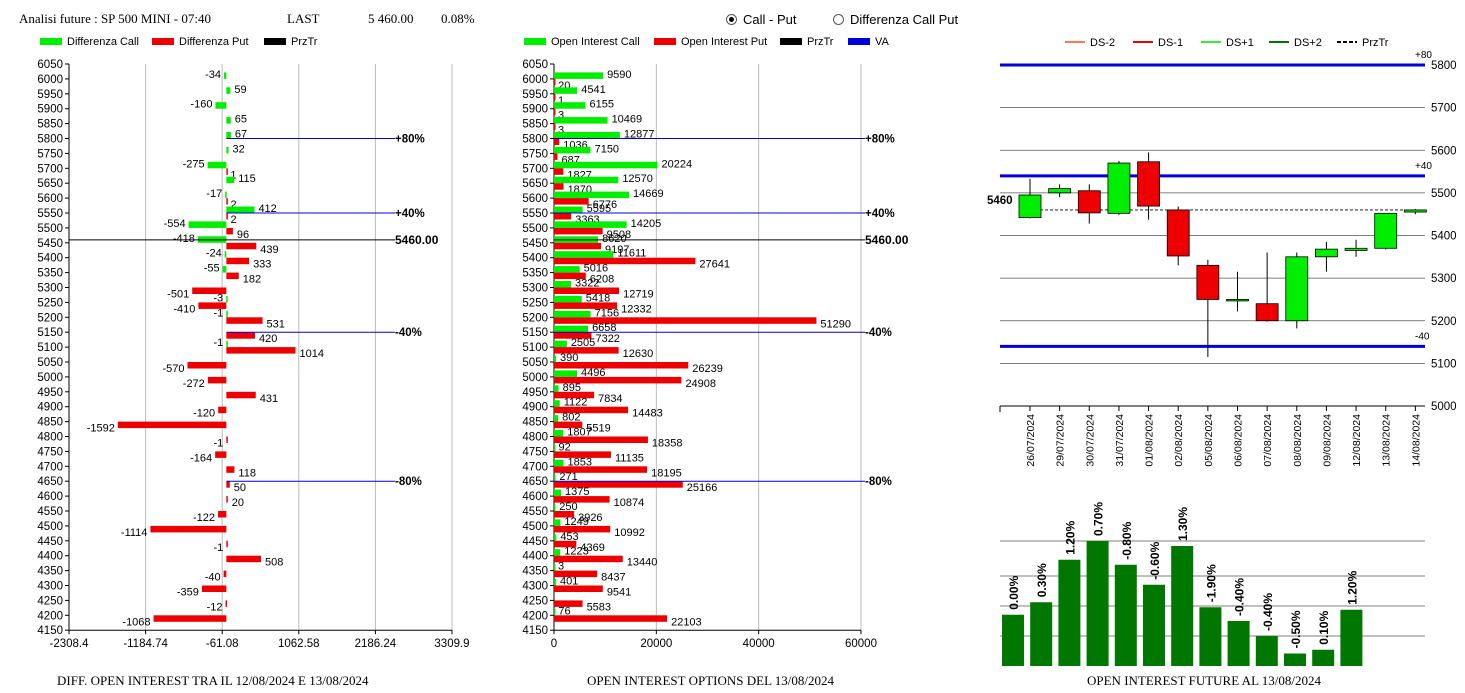  What do you see at coordinates (178, 295) in the screenshot?
I see `put-value-label: -501` at bounding box center [178, 295].